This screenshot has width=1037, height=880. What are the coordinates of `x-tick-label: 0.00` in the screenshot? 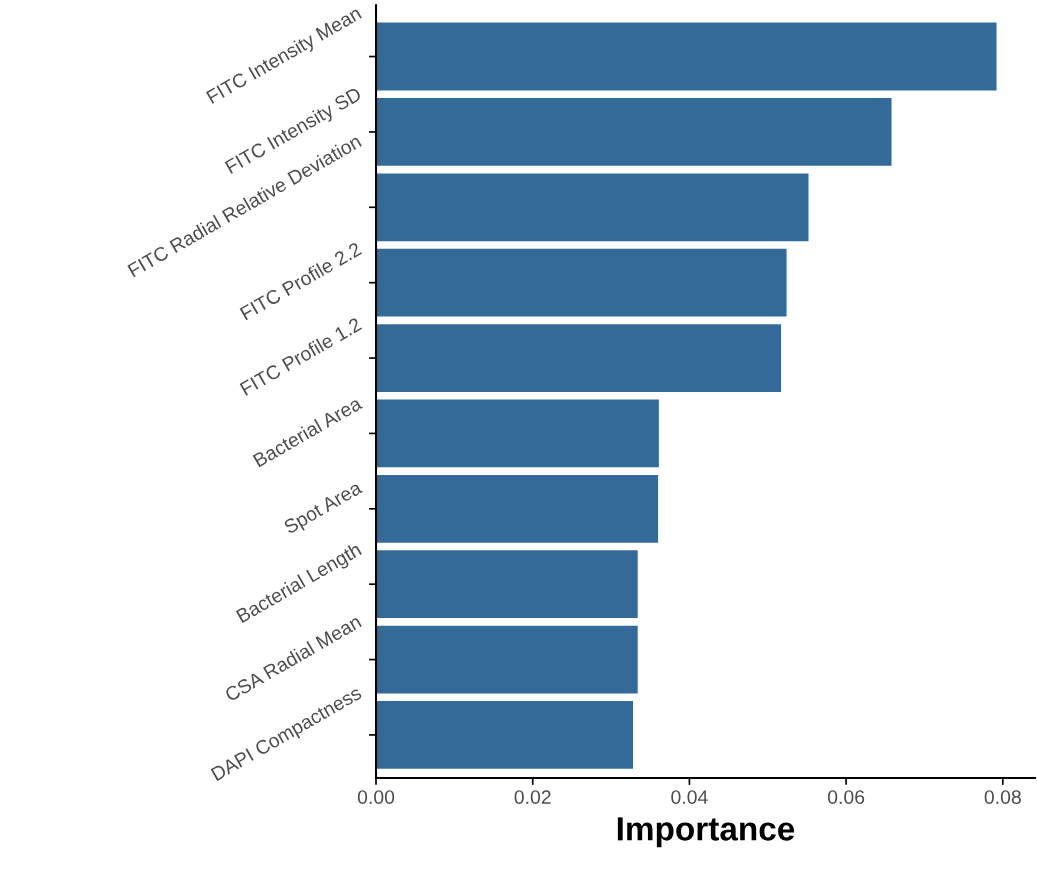 It's located at (376, 797).